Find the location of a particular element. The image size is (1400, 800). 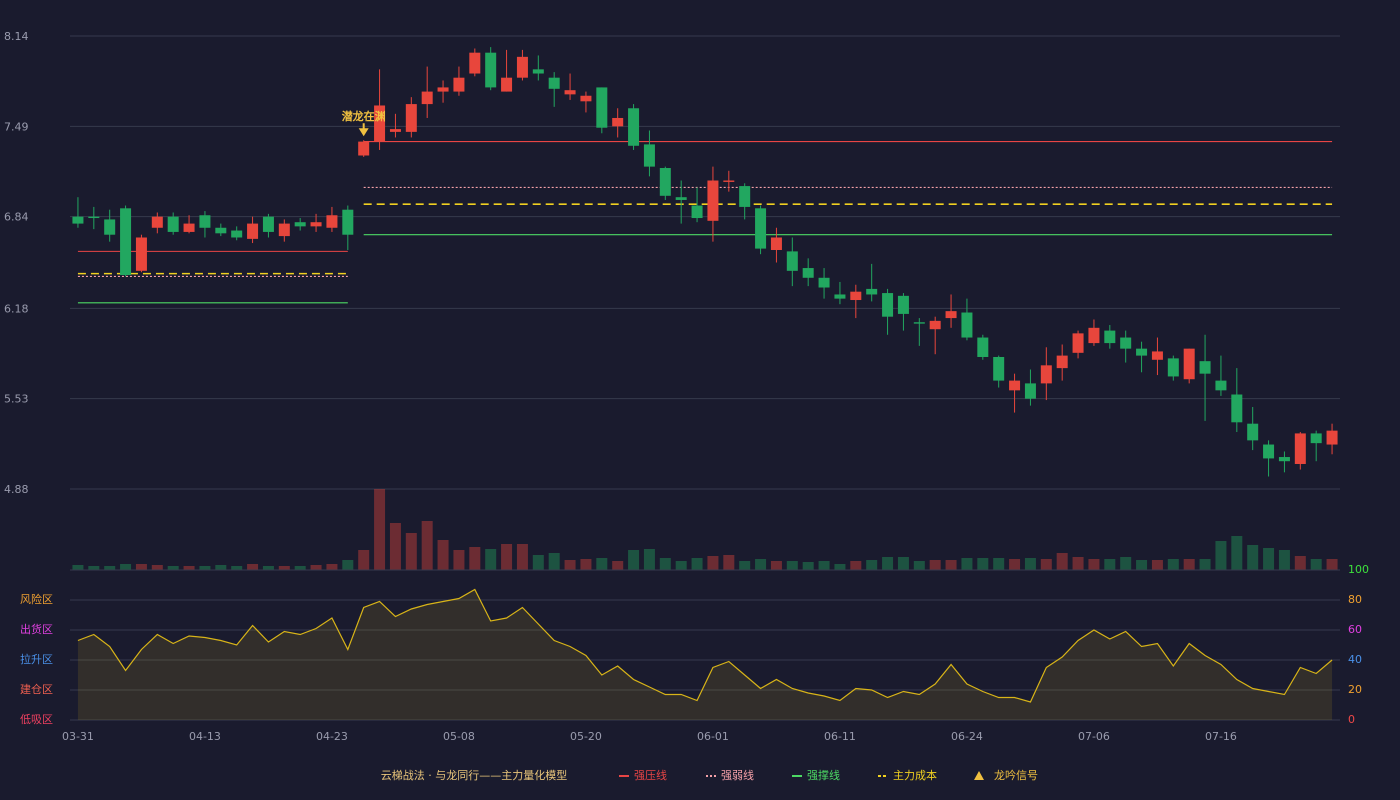

legend-title: 云梯战法 · 与龙同行——主力量化模型 is located at coordinates (474, 775).